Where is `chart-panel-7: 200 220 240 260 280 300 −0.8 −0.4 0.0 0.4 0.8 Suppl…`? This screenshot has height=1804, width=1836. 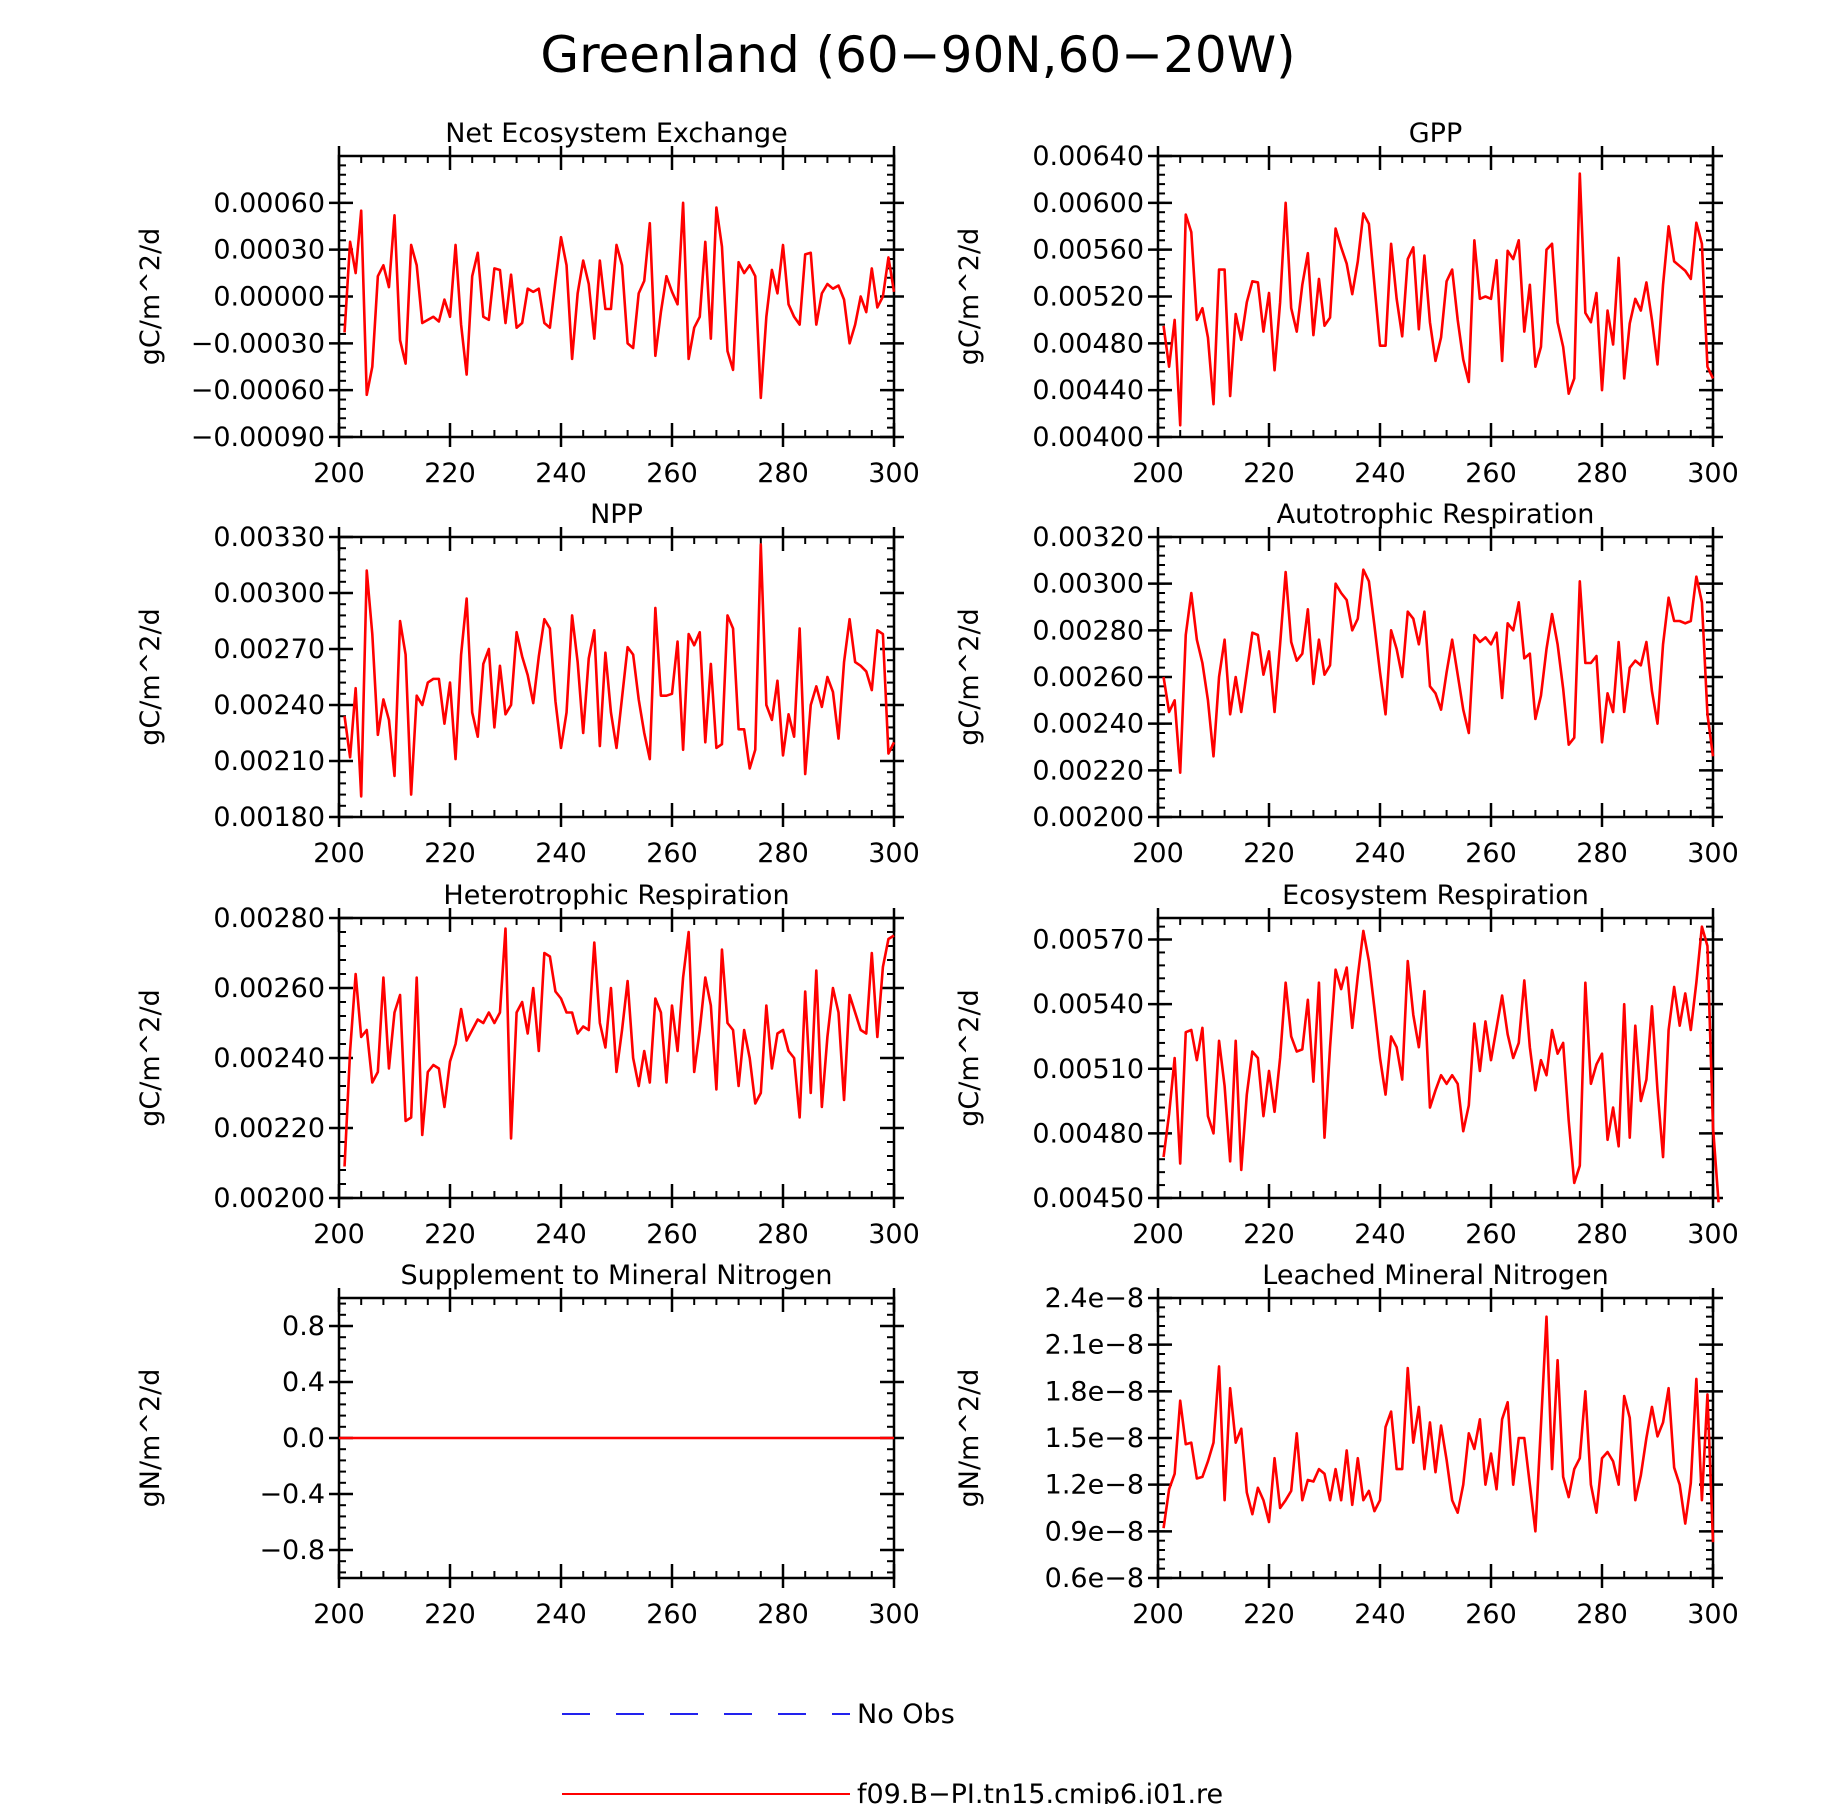 chart-panel-7: 200 220 240 260 280 300 −0.8 −0.4 0.0 0.4 0.8 Suppl… is located at coordinates (527, 1445).